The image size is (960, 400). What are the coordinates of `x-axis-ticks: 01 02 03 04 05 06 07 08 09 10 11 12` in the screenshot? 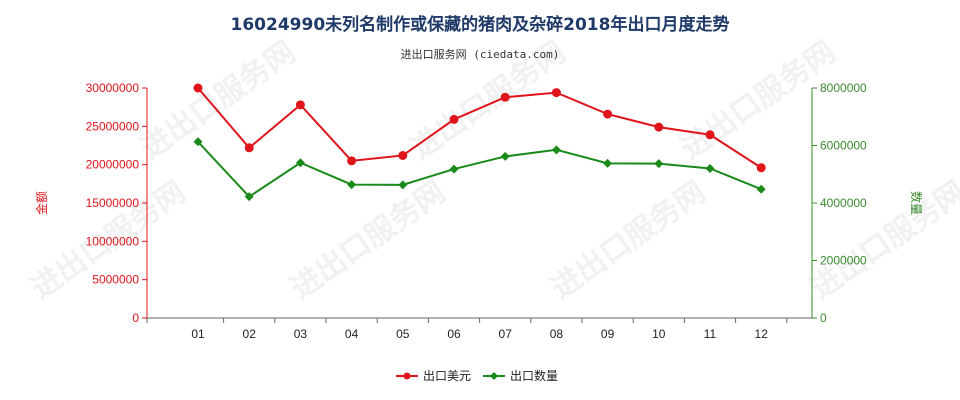 It's located at (467, 329).